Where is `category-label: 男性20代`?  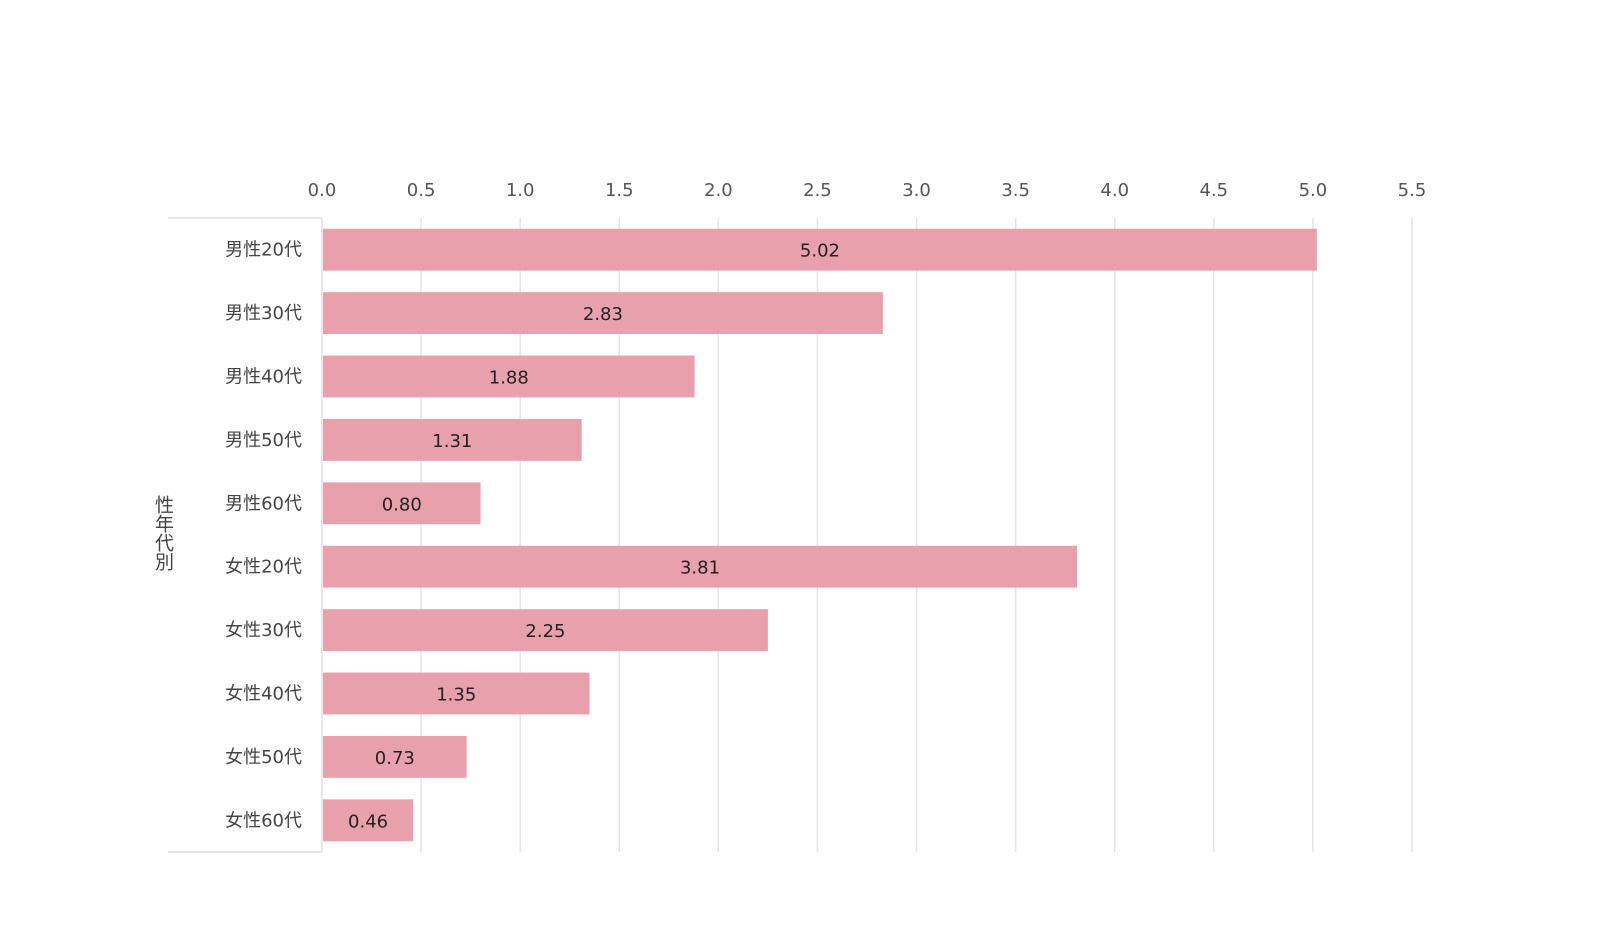 category-label: 男性20代 is located at coordinates (263, 250).